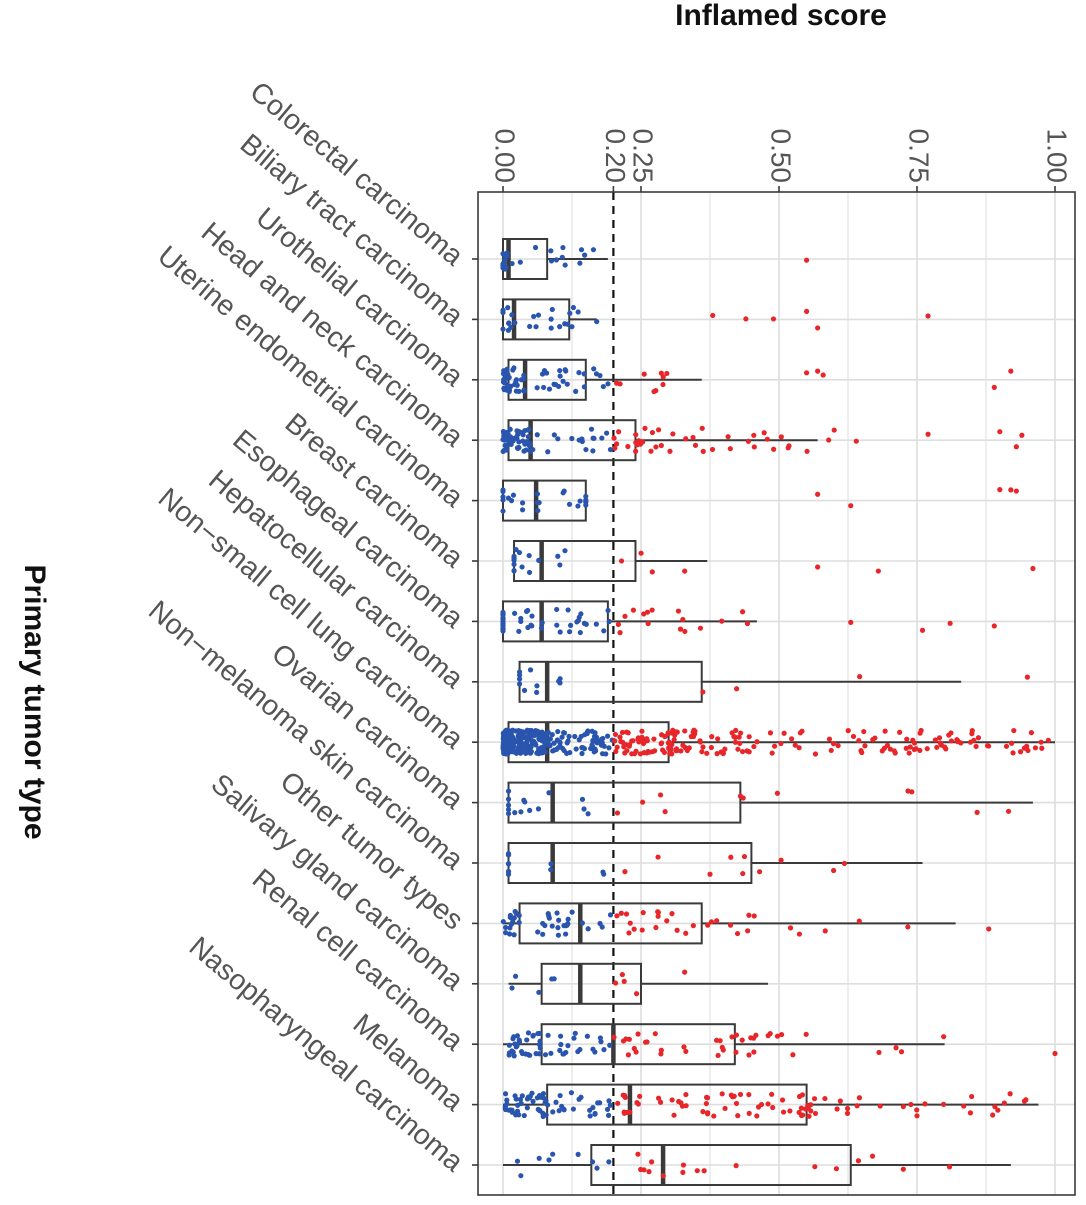  I want to click on outlier-point, so click(1000, 490).